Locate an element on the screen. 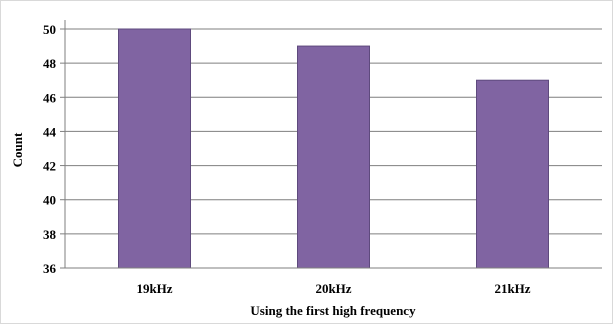 The width and height of the screenshot is (613, 324). y-tick-label-50: 50 is located at coordinates (49, 29).